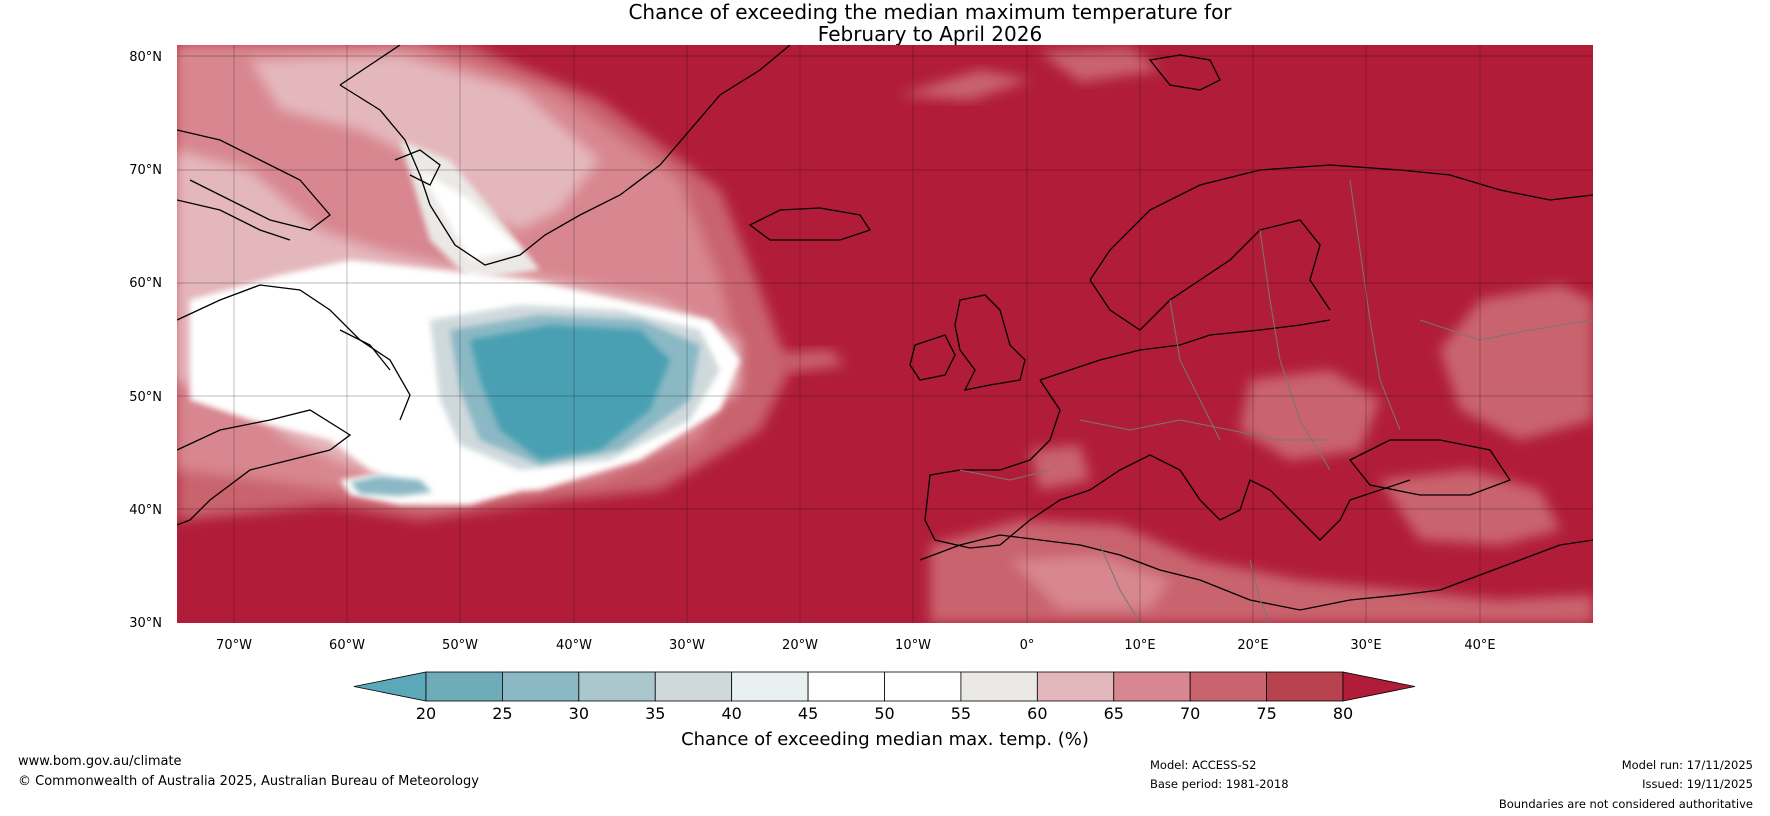 This screenshot has width=1770, height=816. Describe the element at coordinates (800, 645) in the screenshot. I see `lon-label: 20°W` at that location.